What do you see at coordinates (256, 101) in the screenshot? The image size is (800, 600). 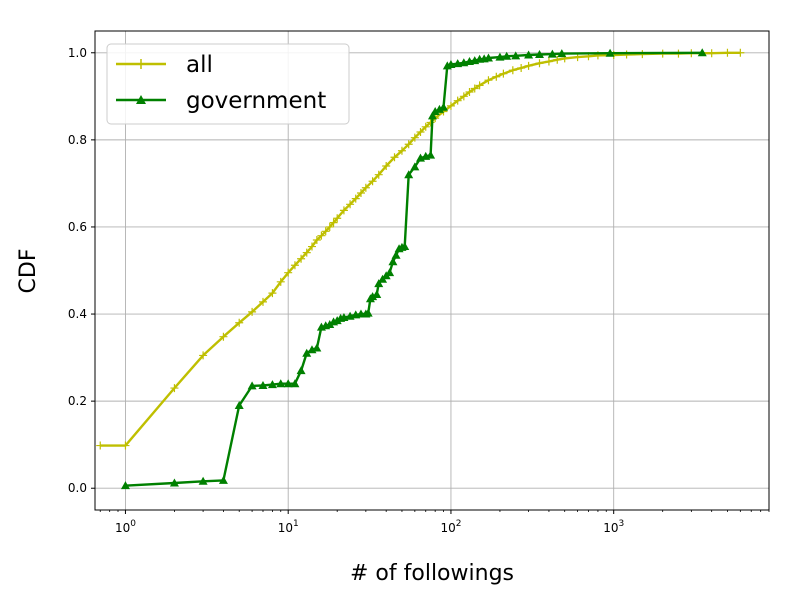 I see `legend-label-government: government` at bounding box center [256, 101].